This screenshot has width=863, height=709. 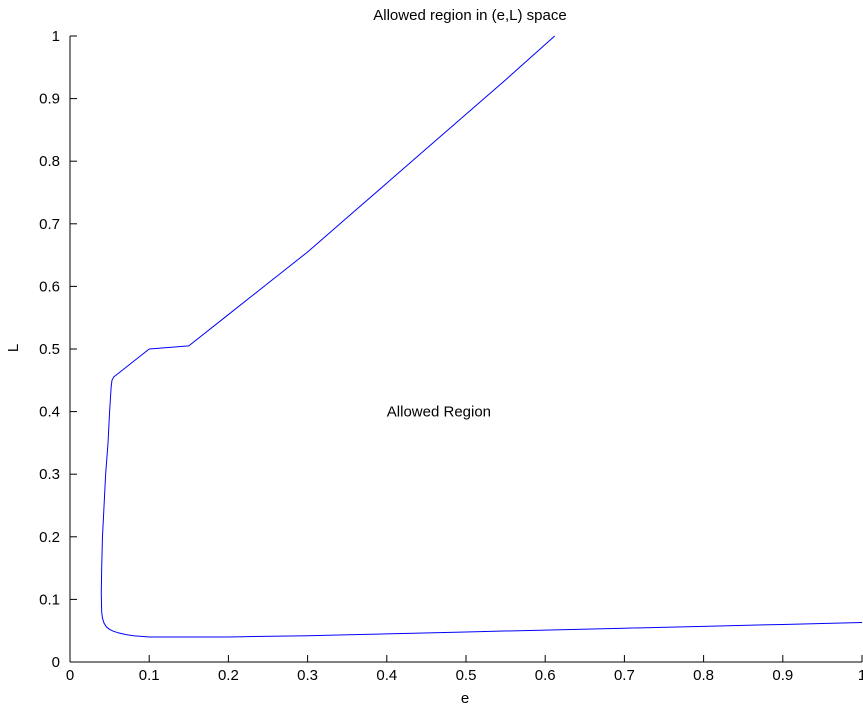 I want to click on x-tick-label: 0.8, so click(x=703, y=675).